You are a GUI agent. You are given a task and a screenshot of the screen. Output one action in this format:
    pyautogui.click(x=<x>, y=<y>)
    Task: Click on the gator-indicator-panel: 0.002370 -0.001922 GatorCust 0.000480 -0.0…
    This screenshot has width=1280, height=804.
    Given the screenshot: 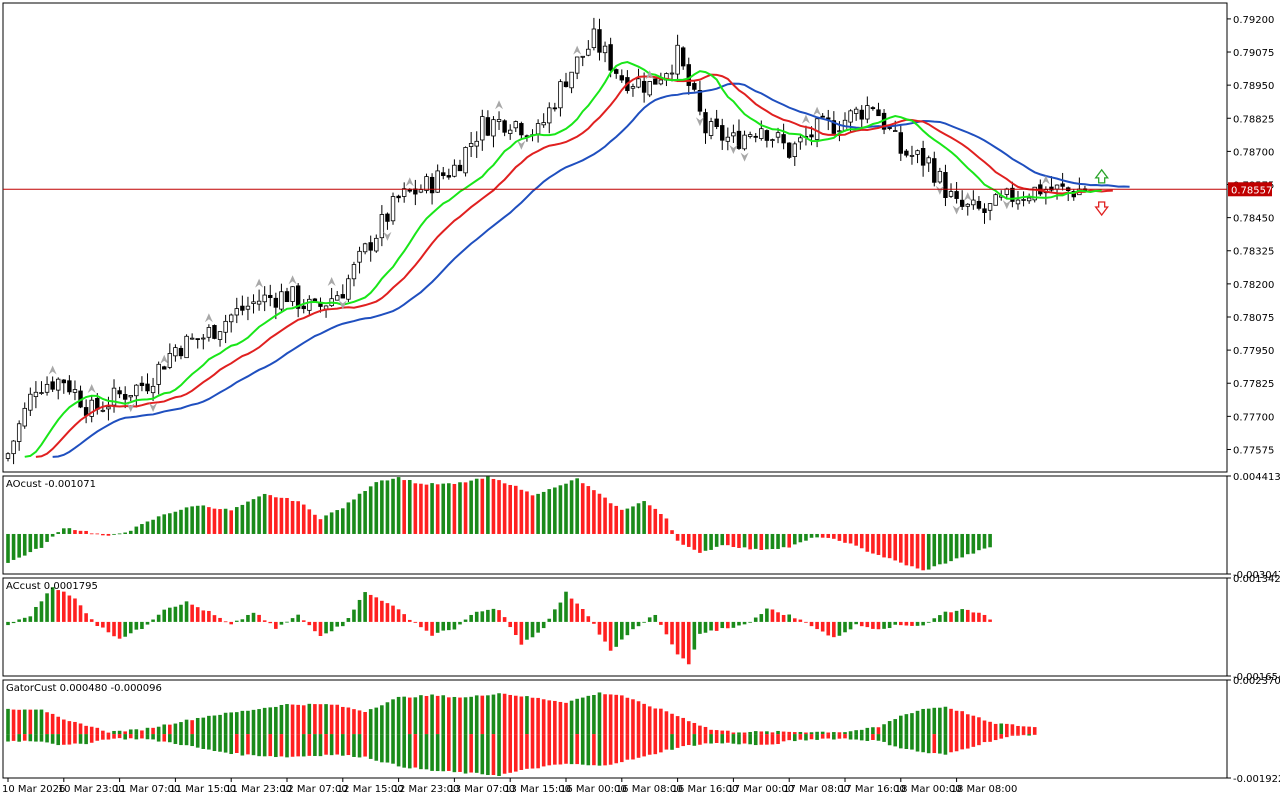 What is the action you would take?
    pyautogui.click(x=643, y=730)
    